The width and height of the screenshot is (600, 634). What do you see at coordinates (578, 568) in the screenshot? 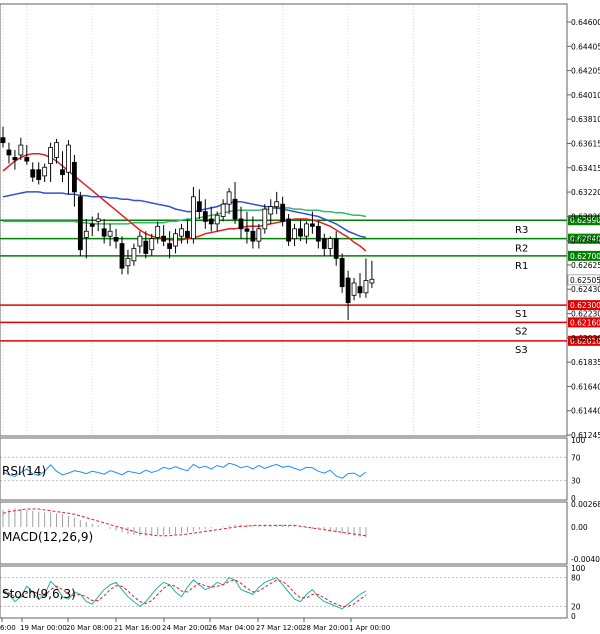
I see `stochastic-tick-label: 100` at bounding box center [578, 568].